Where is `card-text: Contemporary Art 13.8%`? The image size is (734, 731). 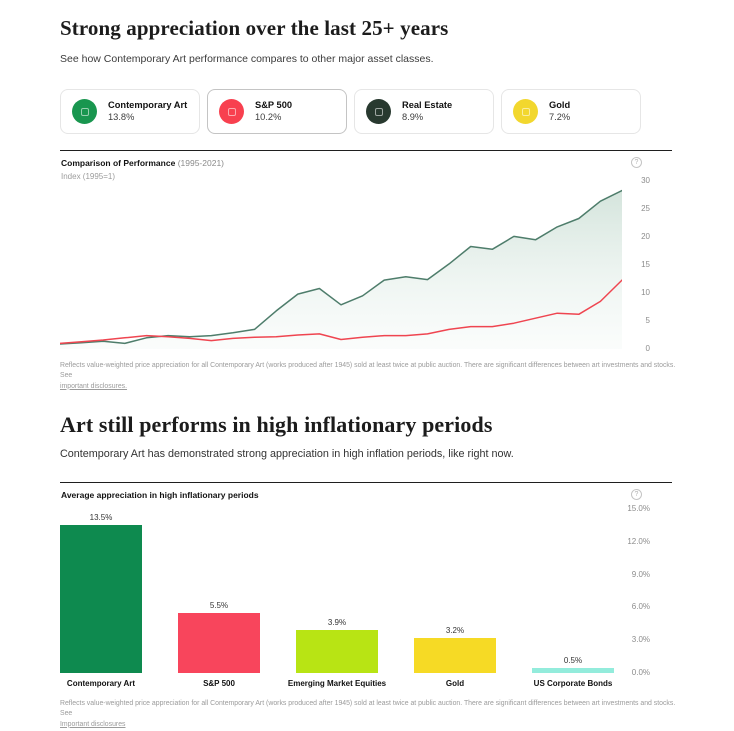 card-text: Contemporary Art 13.8% is located at coordinates (147, 111).